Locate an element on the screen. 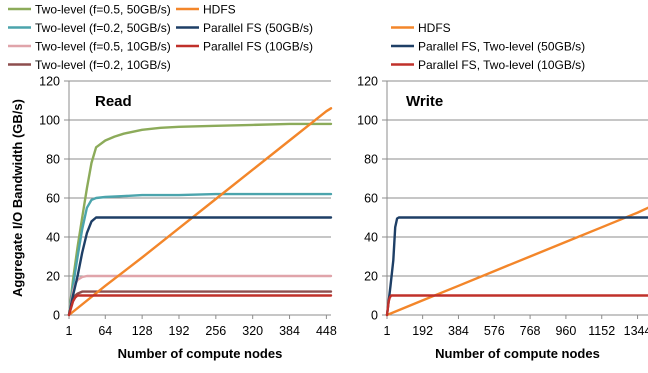 The image size is (648, 373). legend-label: Two-level (f=0.5, 50GB/s) is located at coordinates (103, 10).